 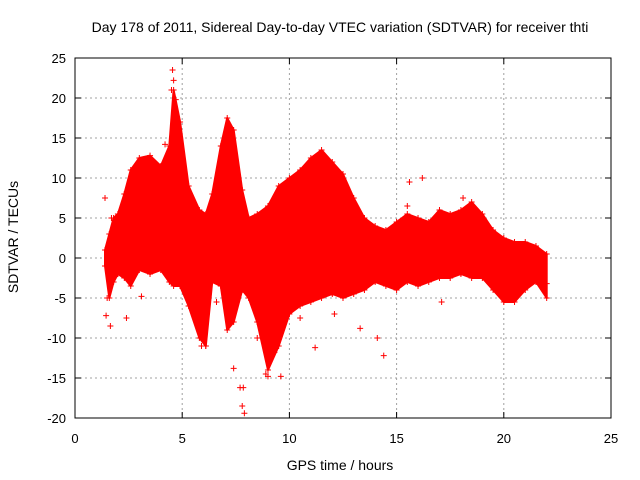 I want to click on x-tick-label: 0, so click(x=74, y=438).